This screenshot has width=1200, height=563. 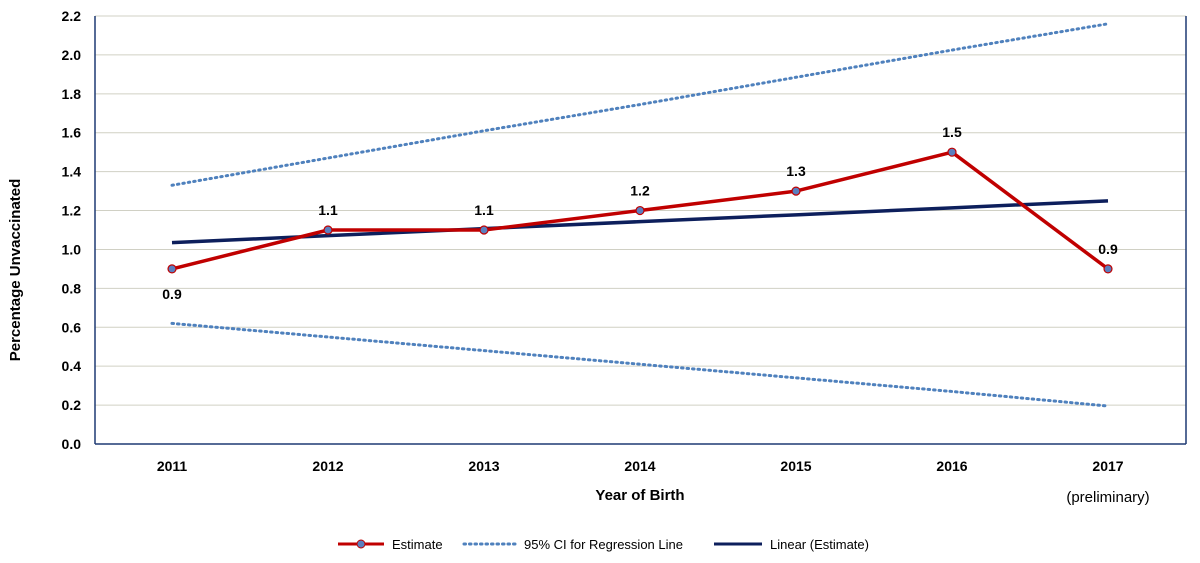 What do you see at coordinates (72, 288) in the screenshot?
I see `y-tick-label: 0.8` at bounding box center [72, 288].